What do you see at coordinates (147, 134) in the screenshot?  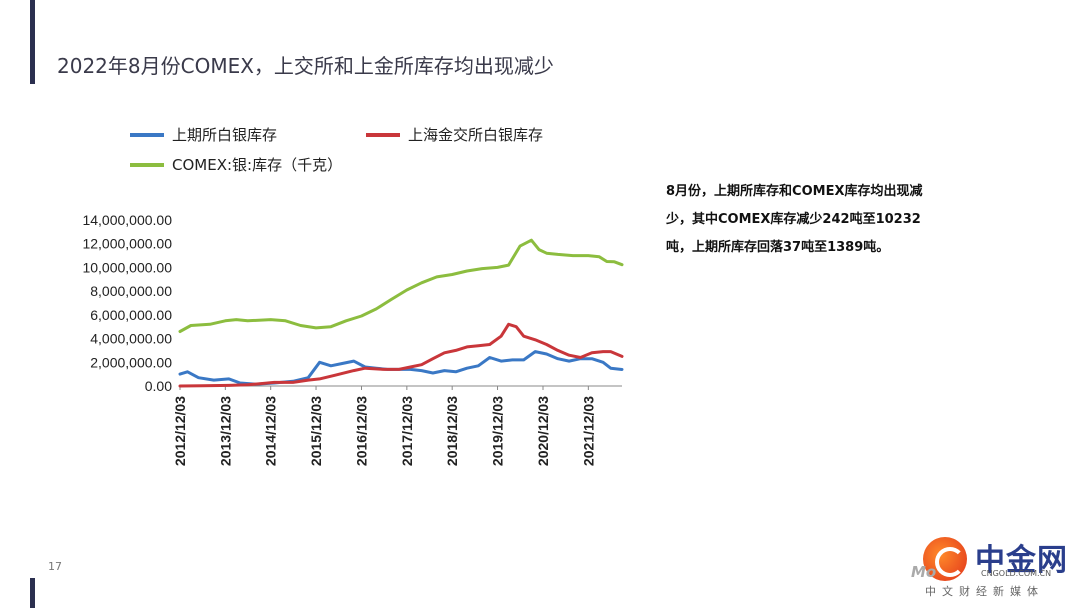 I see `legend-swatch-shfe` at bounding box center [147, 134].